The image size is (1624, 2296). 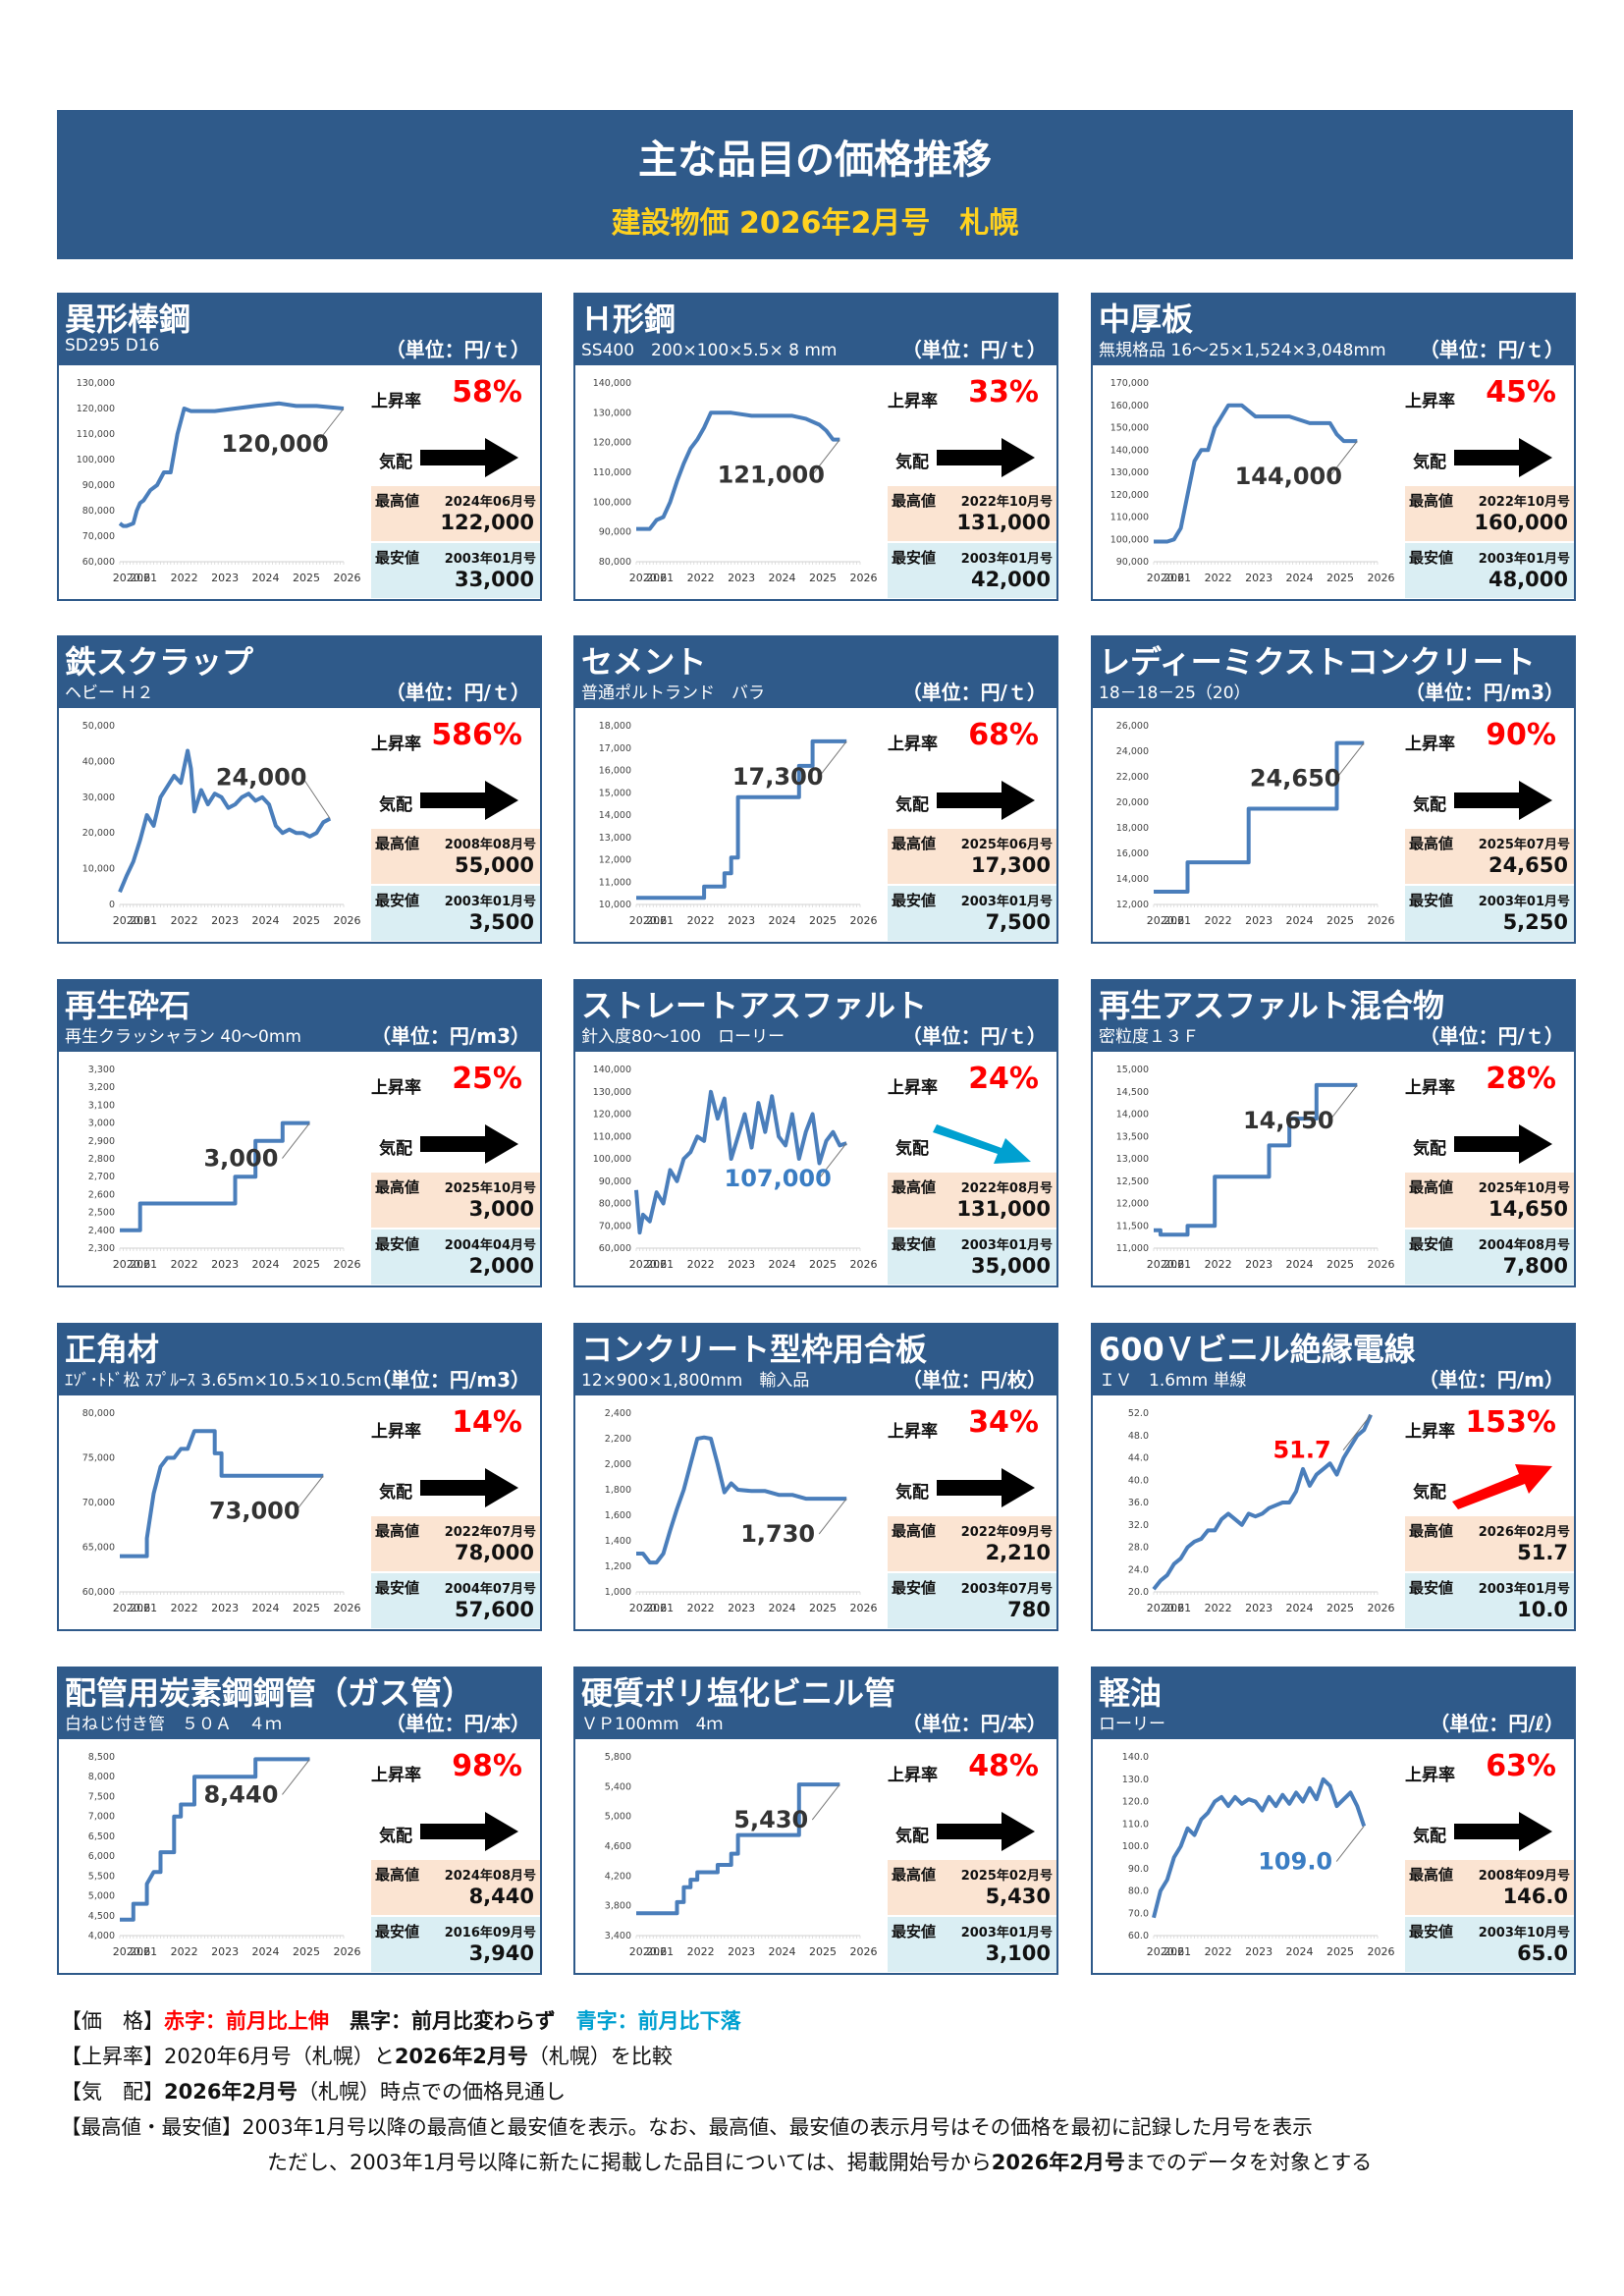 I want to click on y-tick-label: 80,000, so click(x=98, y=511).